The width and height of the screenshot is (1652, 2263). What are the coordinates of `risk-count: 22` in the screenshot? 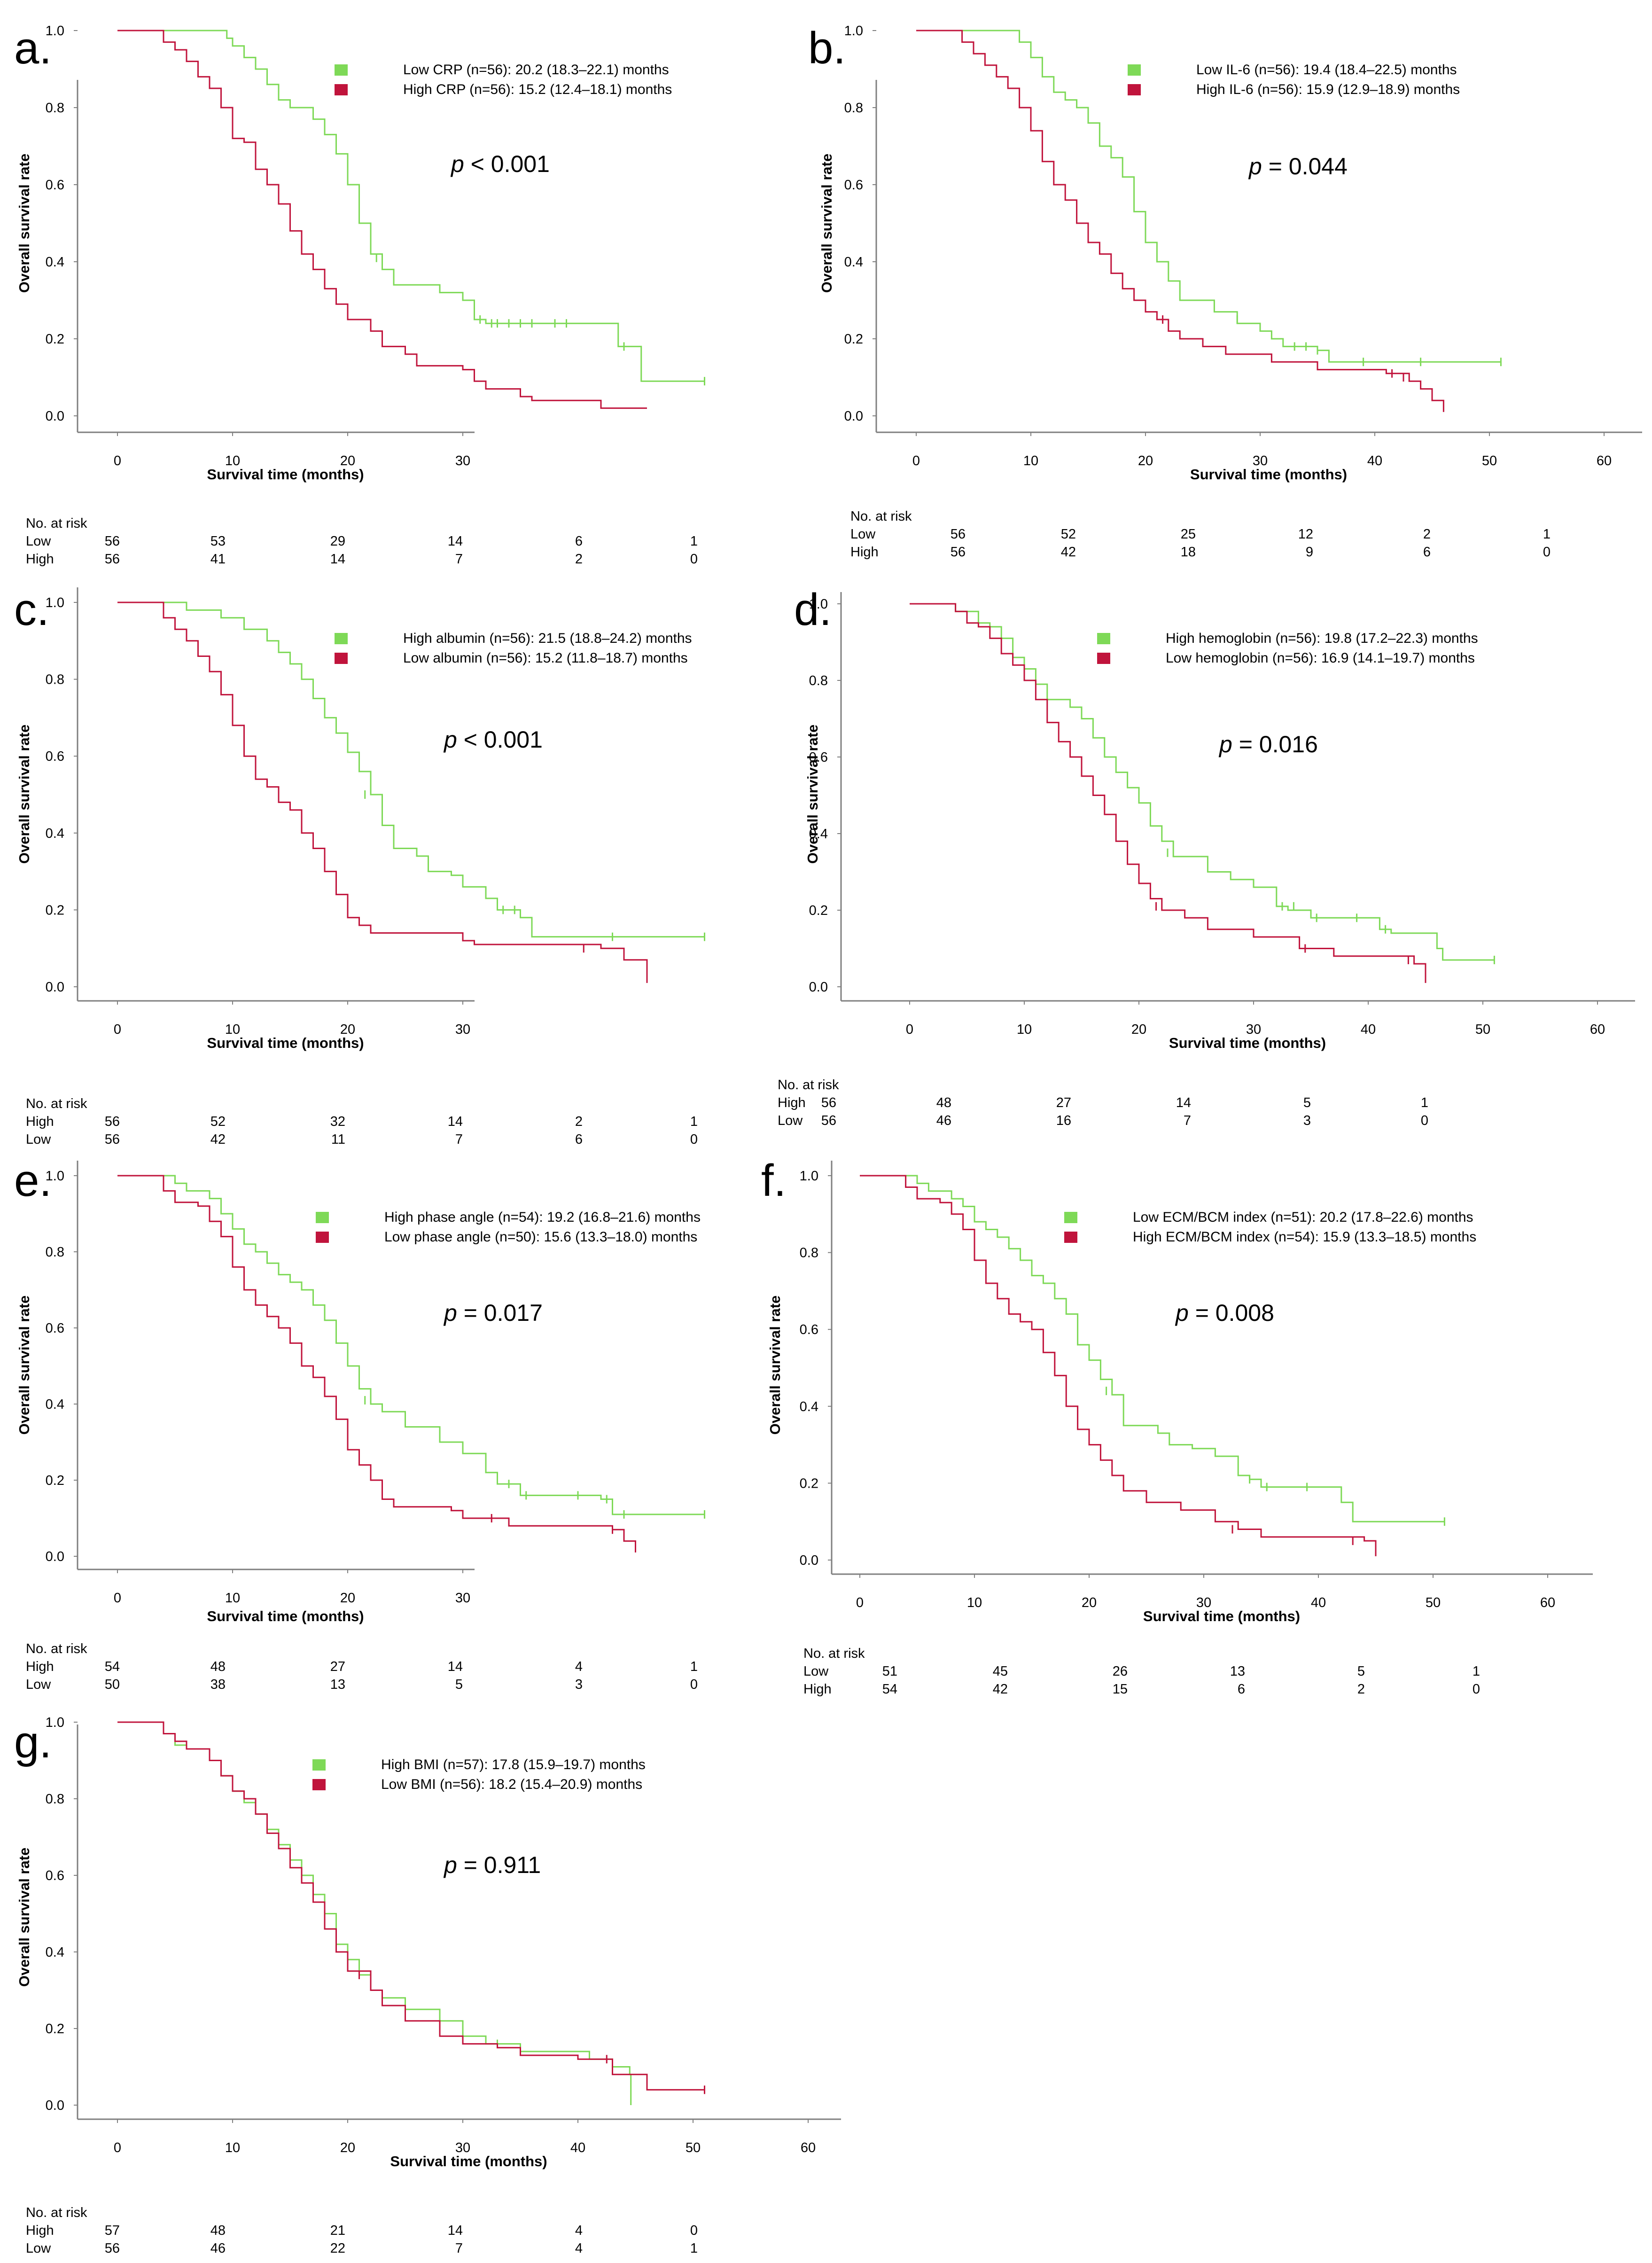 It's located at (337, 2248).